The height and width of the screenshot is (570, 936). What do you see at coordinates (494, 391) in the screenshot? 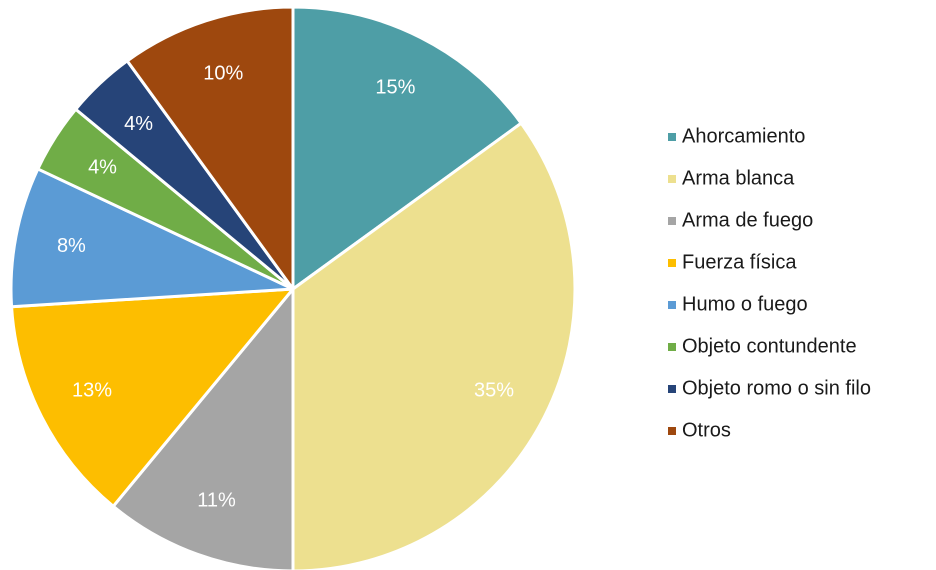
I see `slice-label: 35%` at bounding box center [494, 391].